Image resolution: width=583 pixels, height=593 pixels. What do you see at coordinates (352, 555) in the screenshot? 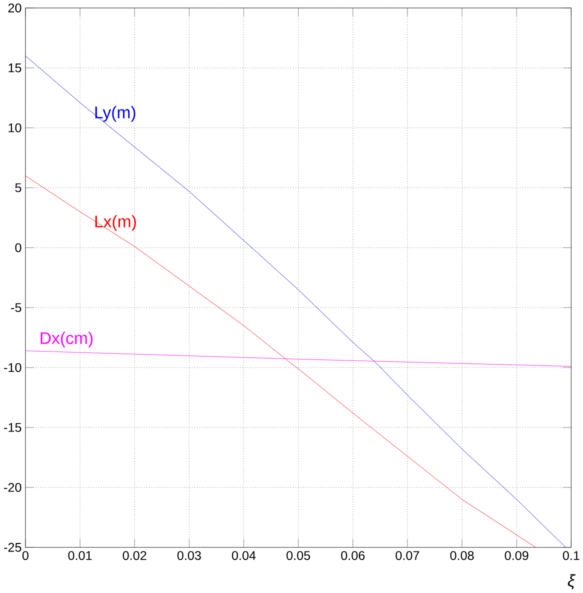
I see `x-tick-label: 0.06` at bounding box center [352, 555].